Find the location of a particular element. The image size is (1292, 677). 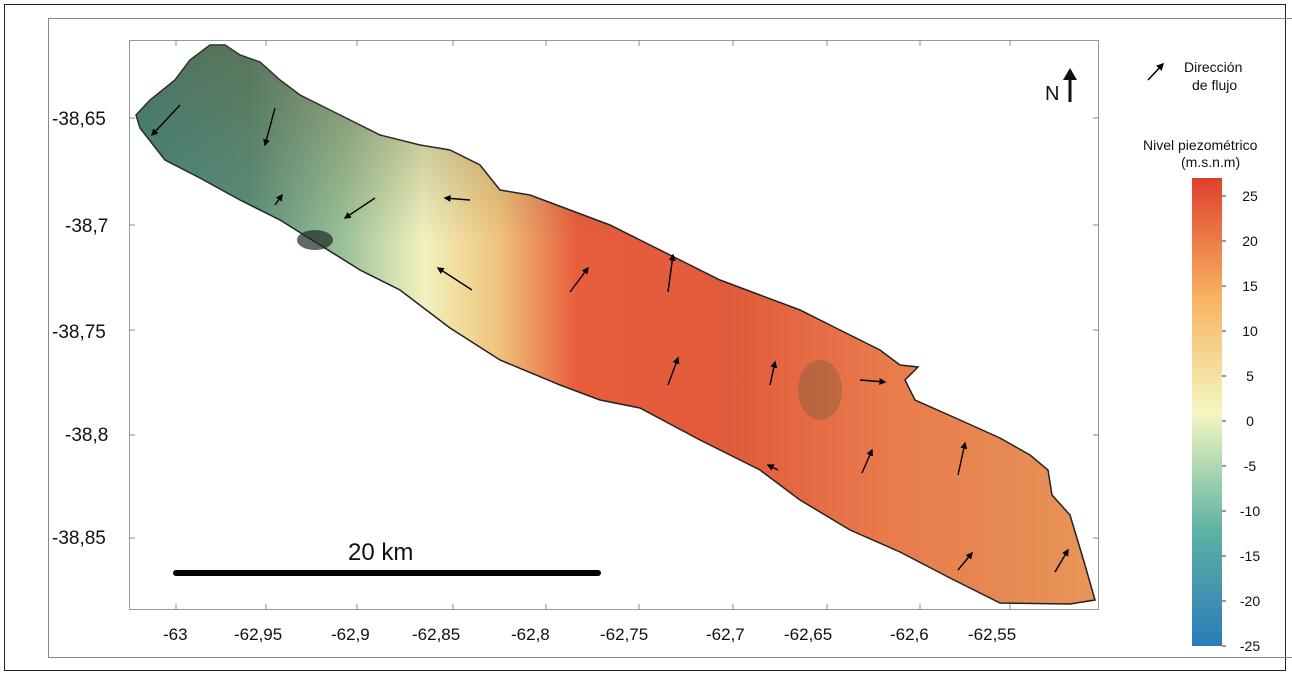

x-tick-label: -62,75 is located at coordinates (624, 634).